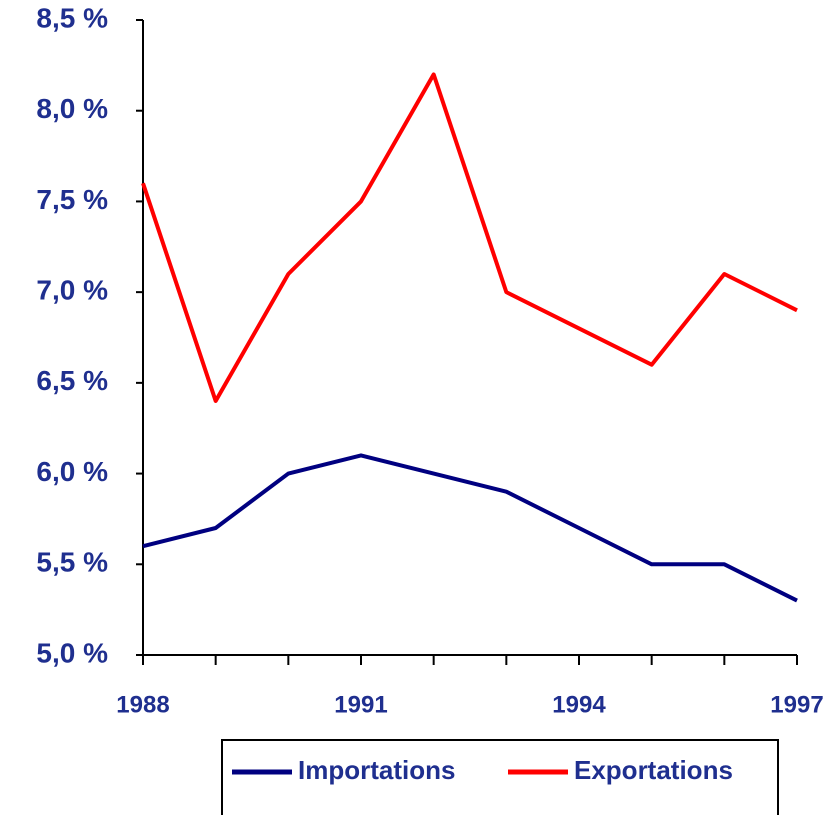 The width and height of the screenshot is (836, 815). I want to click on y-tick-label: 6,5 %, so click(72, 380).